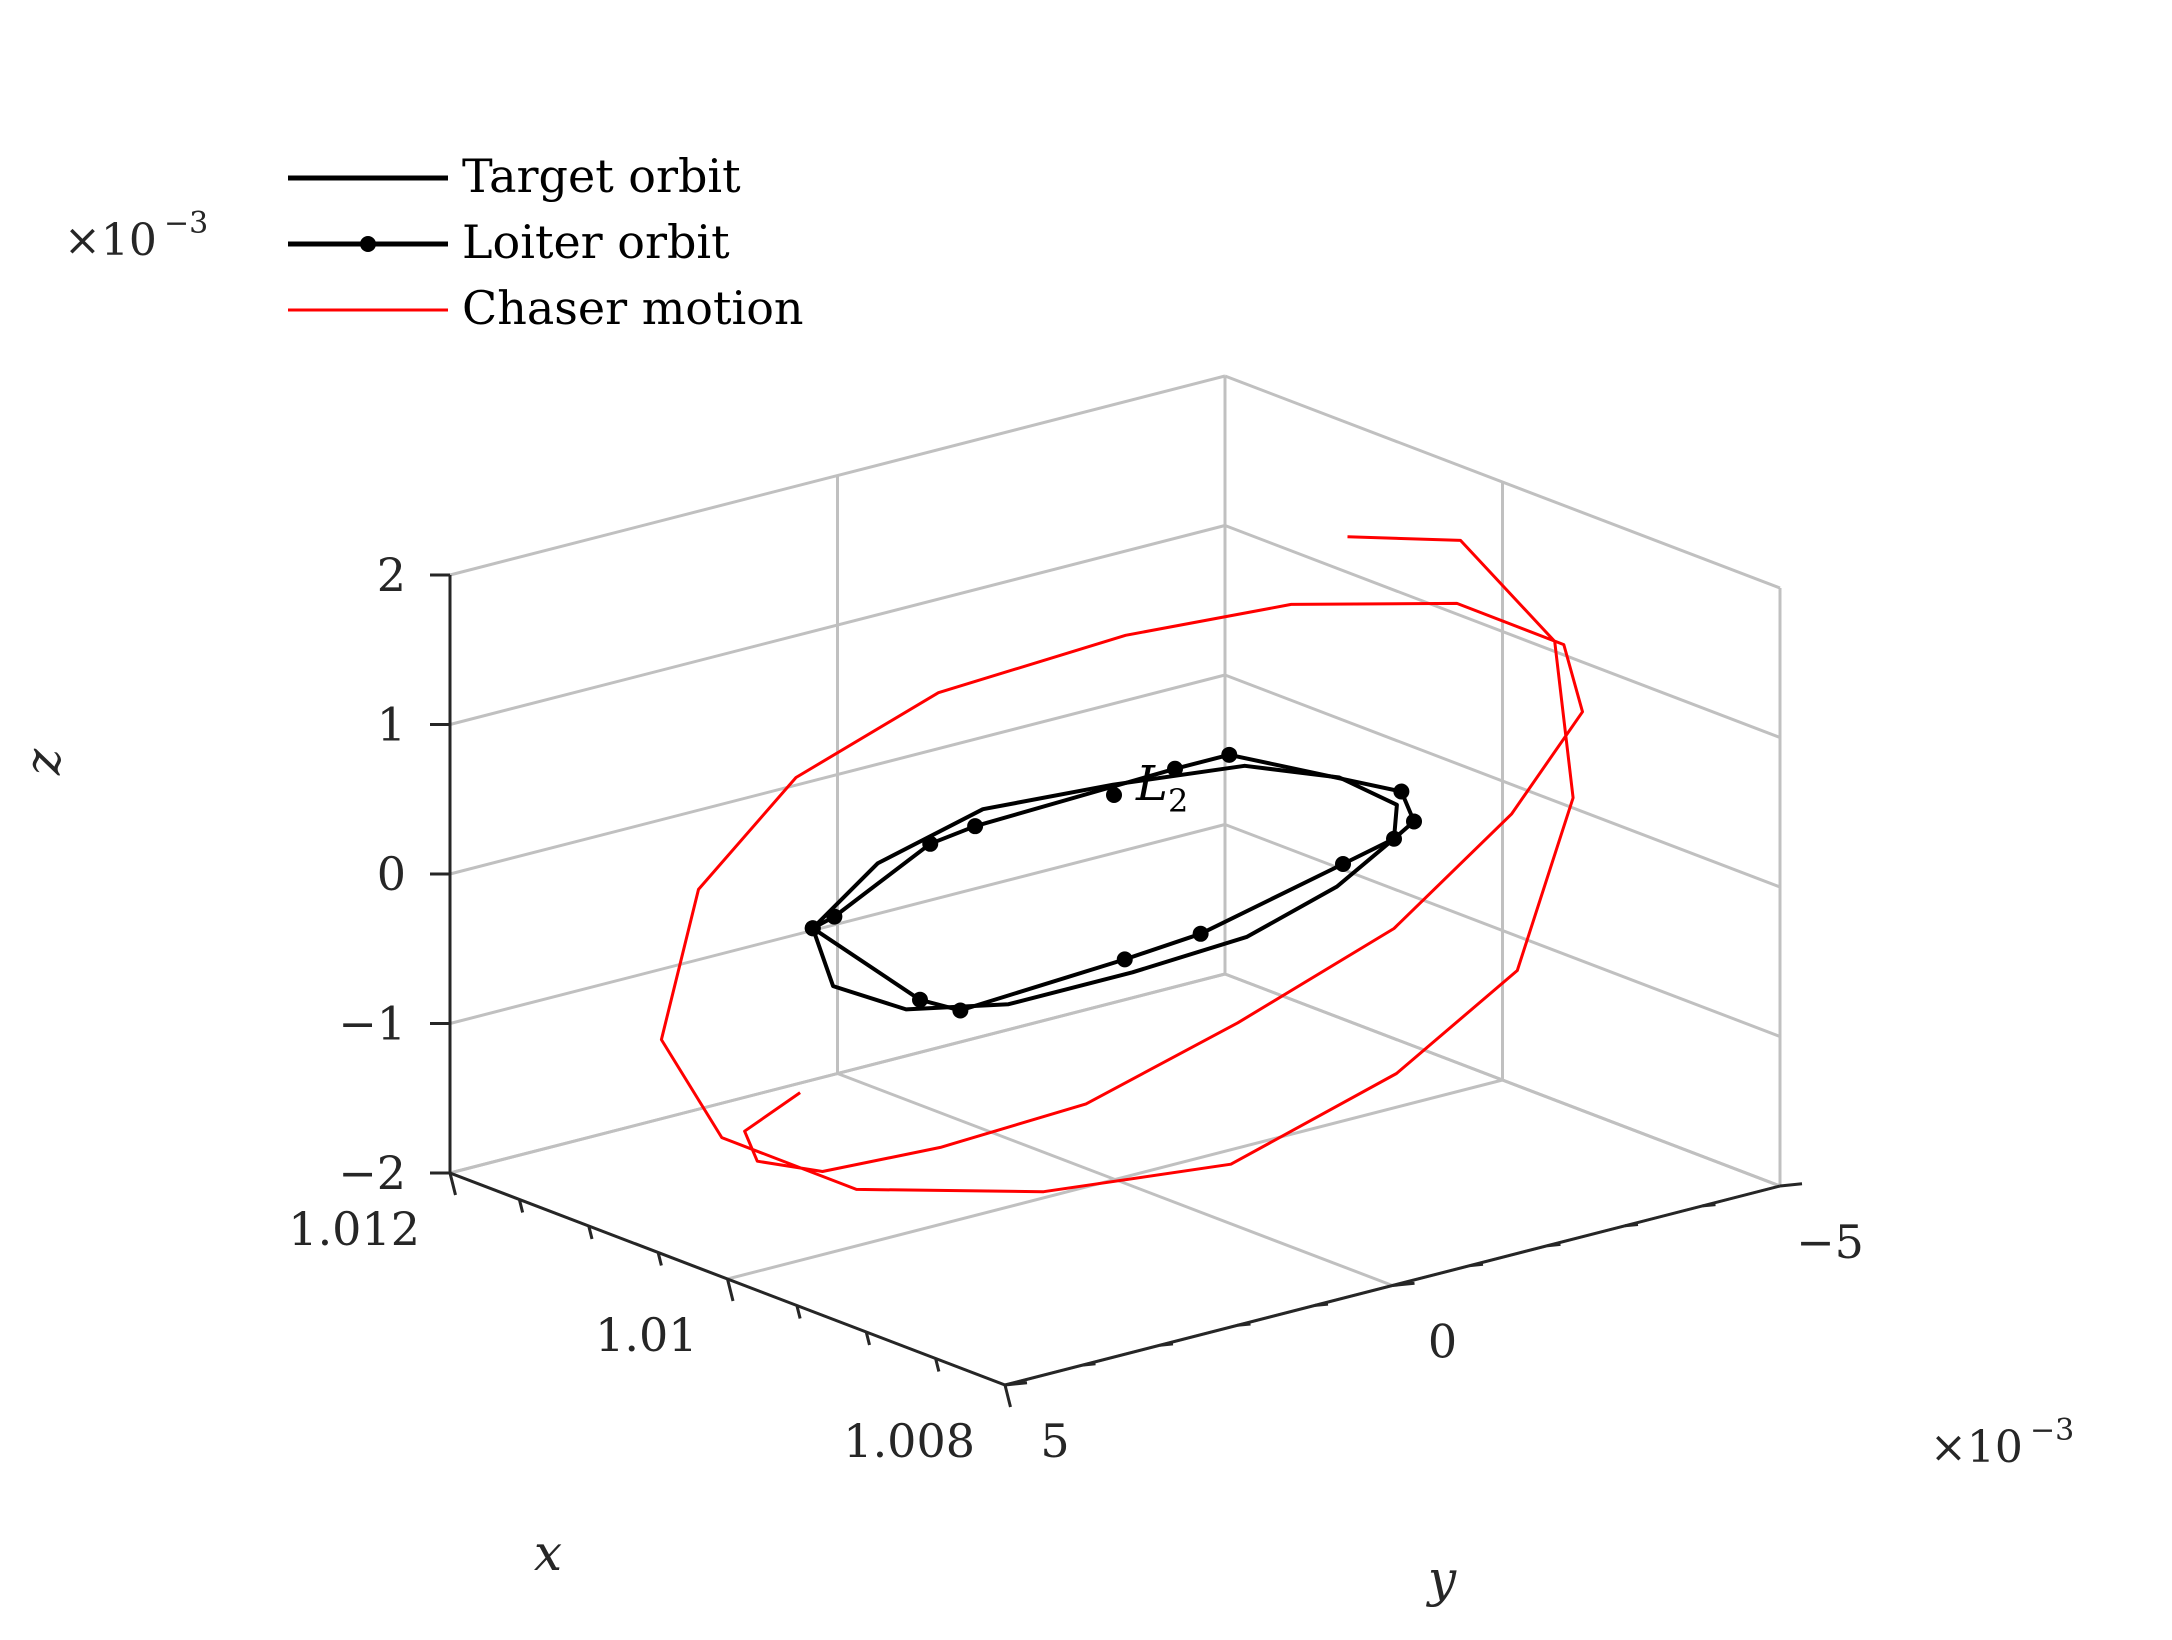 The height and width of the screenshot is (1640, 2172). I want to click on l2-label: L, so click(1151, 784).